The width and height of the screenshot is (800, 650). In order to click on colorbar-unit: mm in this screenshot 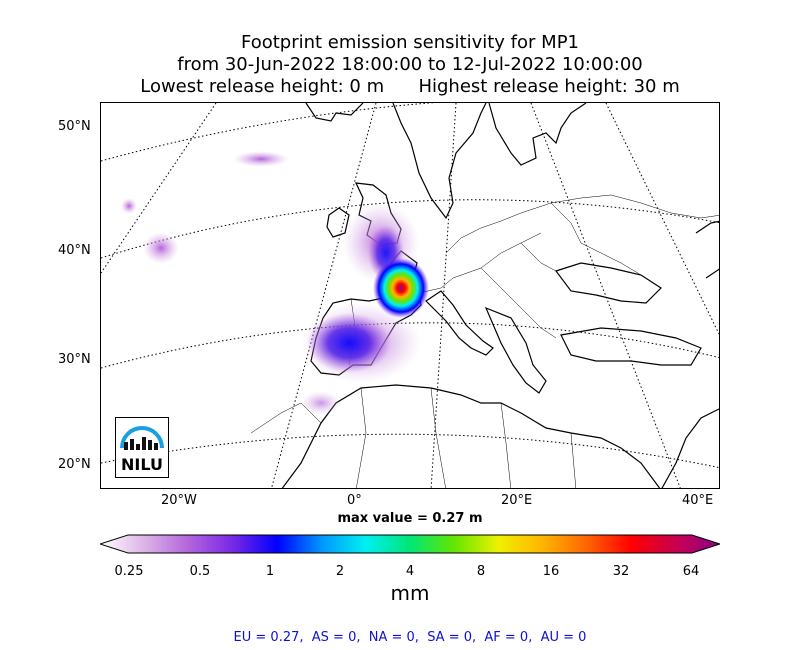, I will do `click(410, 593)`.